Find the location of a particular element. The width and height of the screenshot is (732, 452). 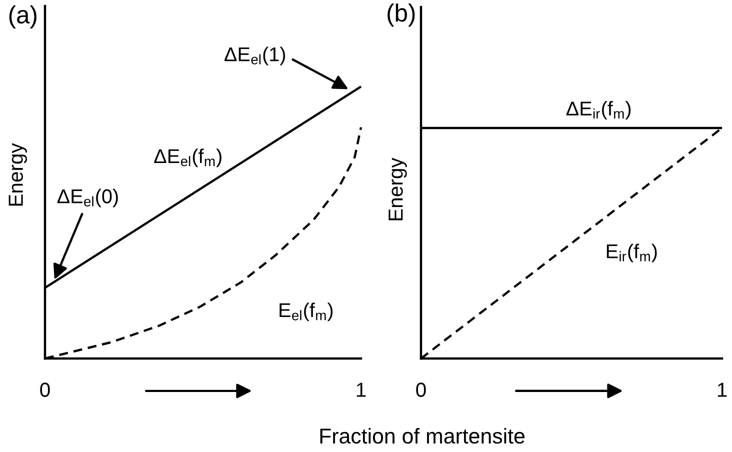

annotation: ΔE$_{el}$(0) is located at coordinates (87, 198).